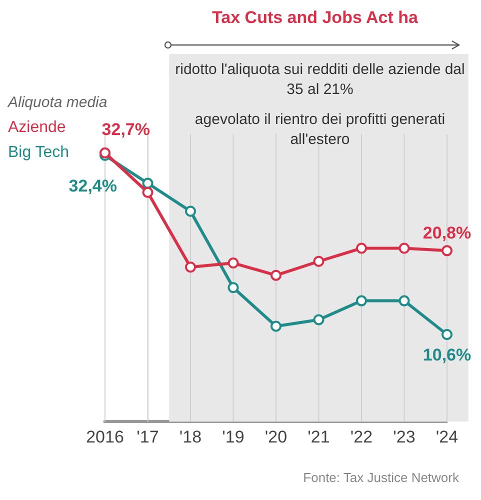 This screenshot has width=481, height=500. I want to click on x-tick-label: '22, so click(361, 436).